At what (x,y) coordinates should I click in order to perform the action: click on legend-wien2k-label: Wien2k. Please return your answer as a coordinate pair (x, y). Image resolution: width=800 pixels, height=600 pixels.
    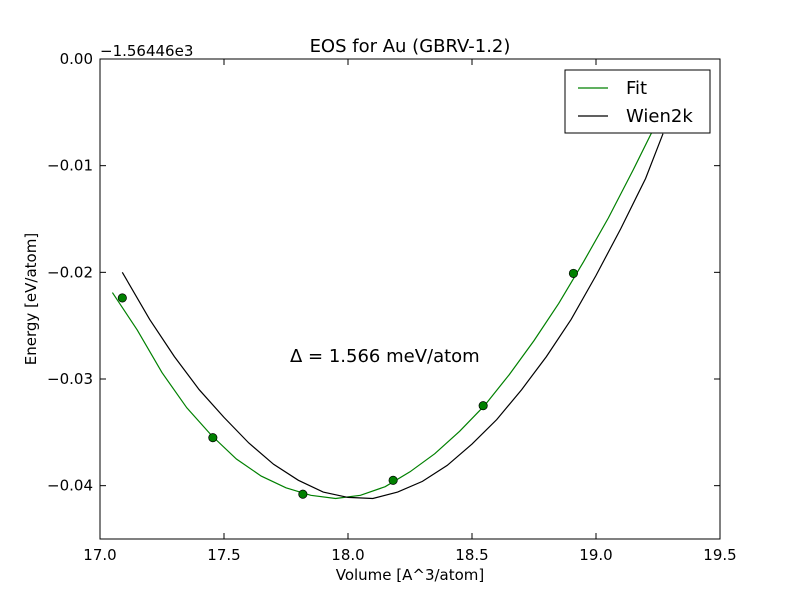
    Looking at the image, I should click on (659, 116).